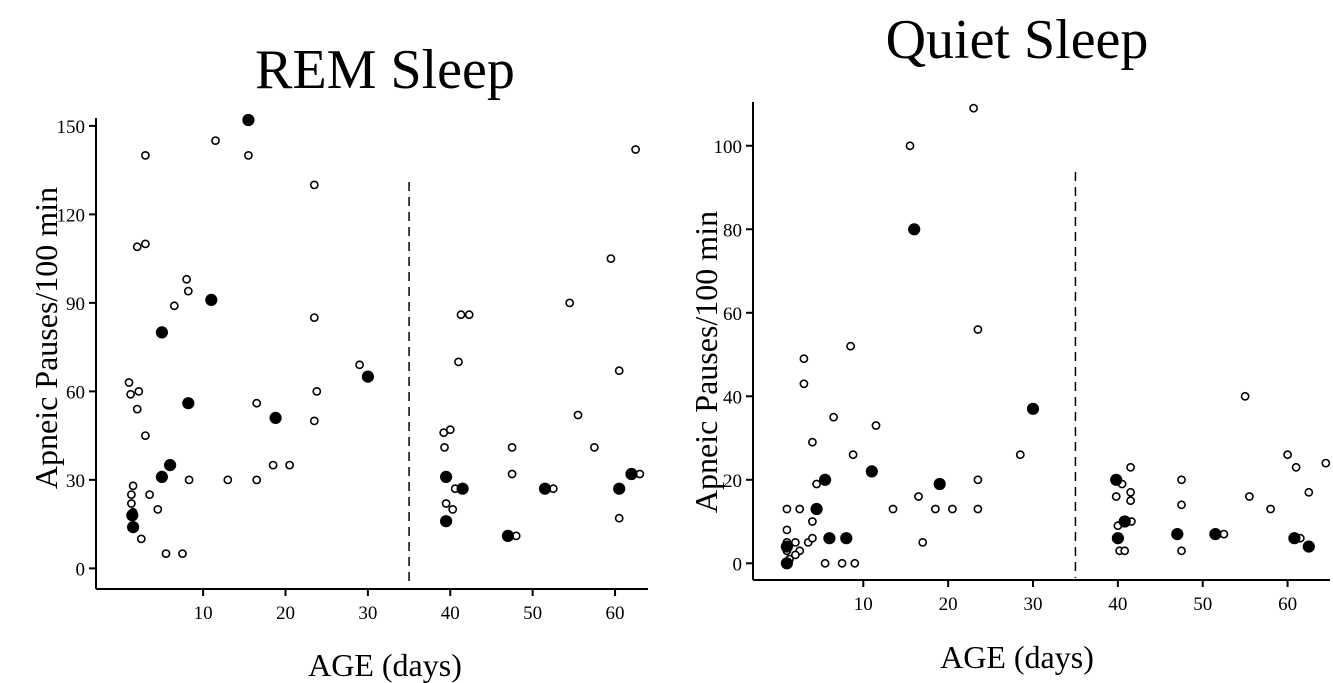  Describe the element at coordinates (1287, 604) in the screenshot. I see `quiet-x-tick-label: 60` at that location.